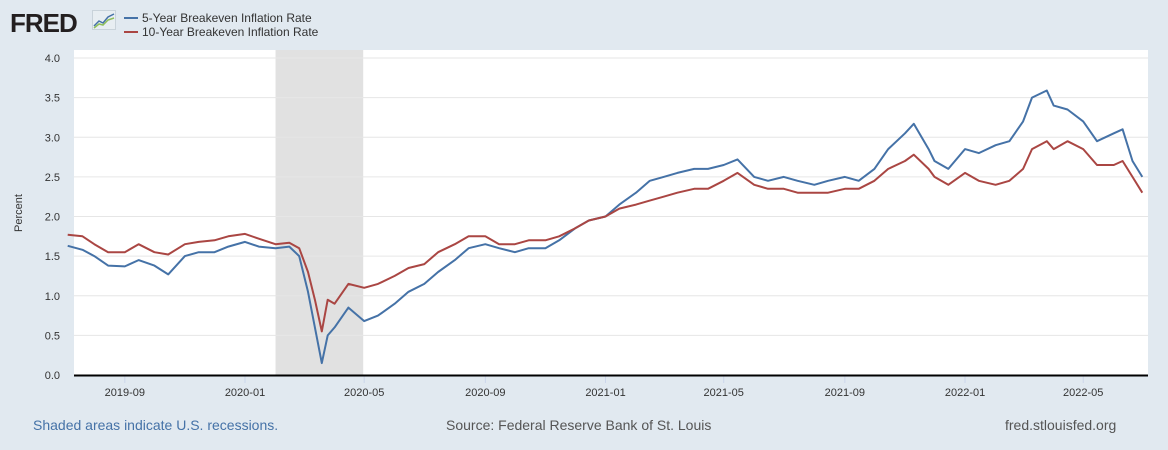  Describe the element at coordinates (724, 393) in the screenshot. I see `x-tick-label: 2021-05` at that location.